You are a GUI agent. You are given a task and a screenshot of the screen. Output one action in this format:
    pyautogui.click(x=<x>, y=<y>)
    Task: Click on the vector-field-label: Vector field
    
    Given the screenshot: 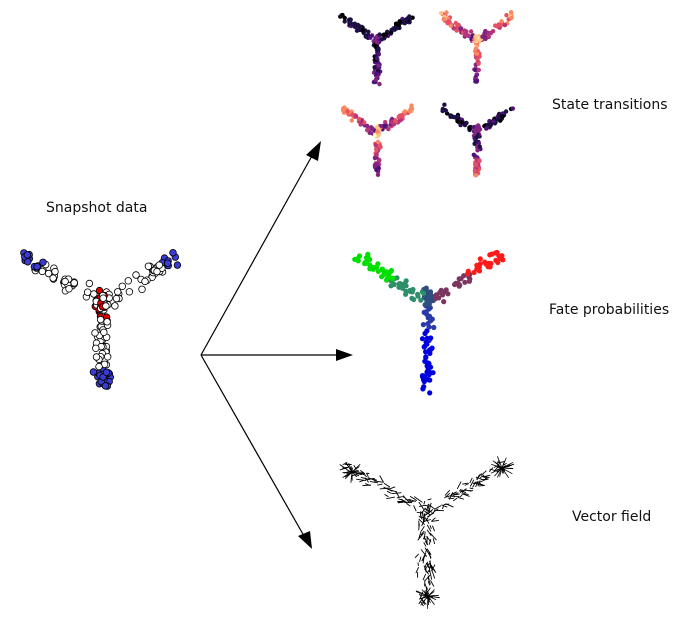 What is the action you would take?
    pyautogui.click(x=611, y=517)
    